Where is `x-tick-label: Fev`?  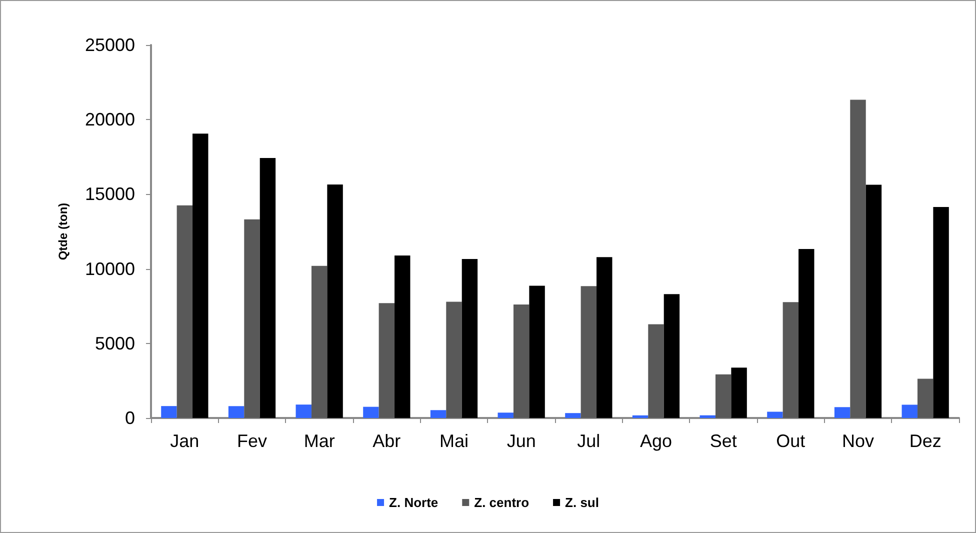
x-tick-label: Fev is located at coordinates (252, 441).